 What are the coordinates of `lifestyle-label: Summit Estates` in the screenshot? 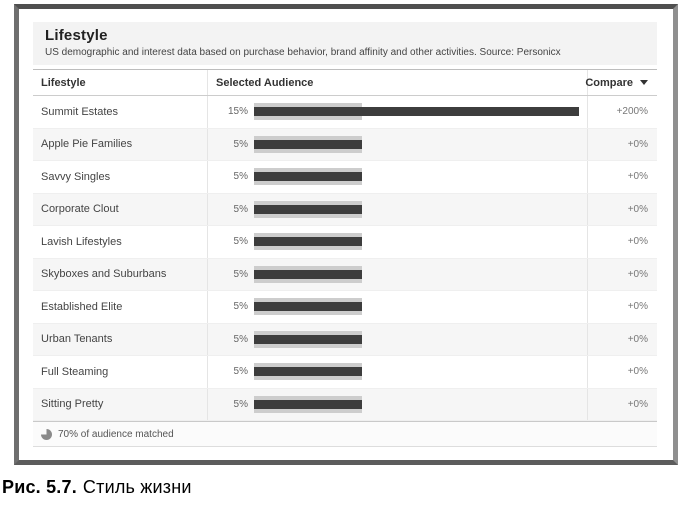 It's located at (80, 111).